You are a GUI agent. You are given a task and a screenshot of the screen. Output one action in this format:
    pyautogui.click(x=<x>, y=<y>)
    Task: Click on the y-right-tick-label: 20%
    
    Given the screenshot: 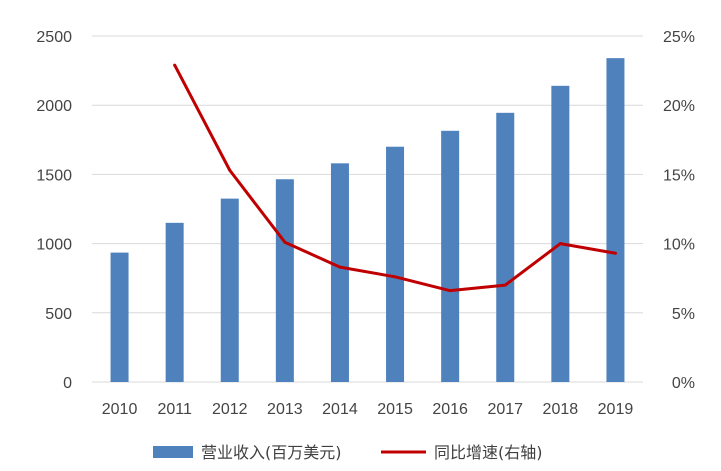 What is the action you would take?
    pyautogui.click(x=679, y=106)
    